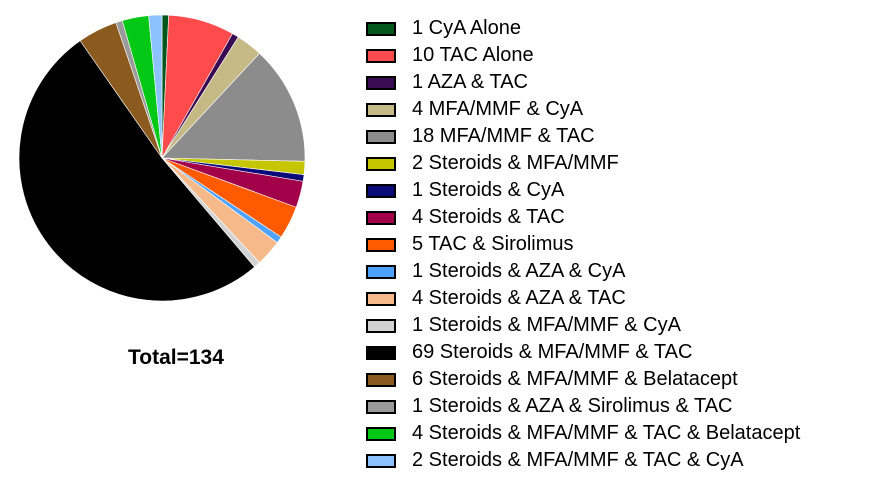 This screenshot has height=495, width=877. I want to click on legend-entry-12: 1 Steroids & MFA/MMF & CyA, so click(583, 325).